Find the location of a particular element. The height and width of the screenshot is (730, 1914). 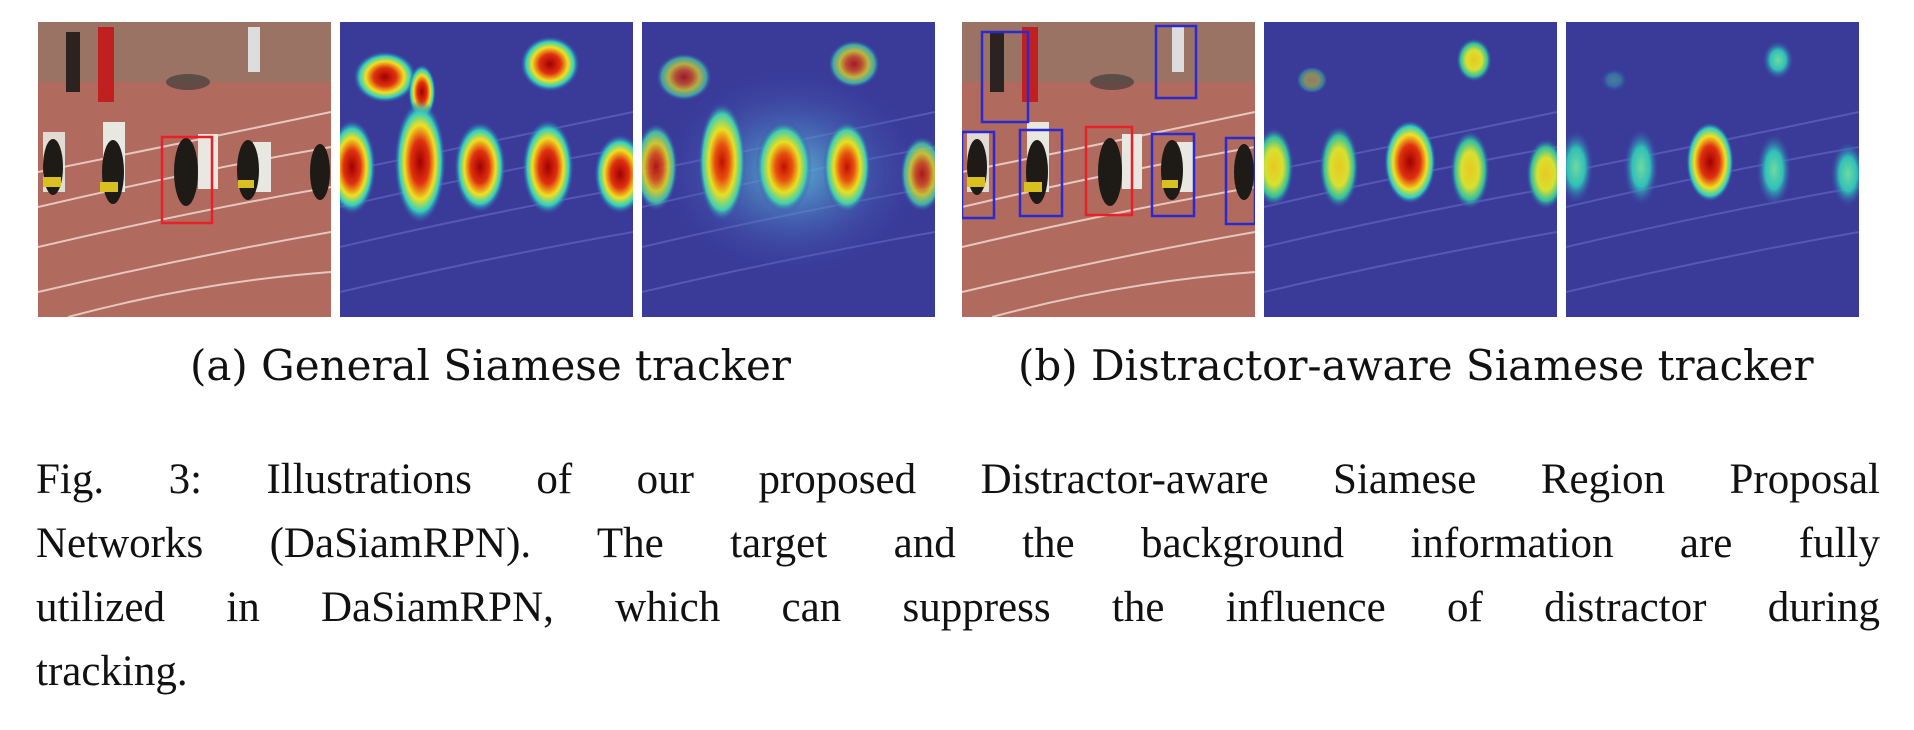

panel-b-heatmap-suppressed is located at coordinates (1410, 169).